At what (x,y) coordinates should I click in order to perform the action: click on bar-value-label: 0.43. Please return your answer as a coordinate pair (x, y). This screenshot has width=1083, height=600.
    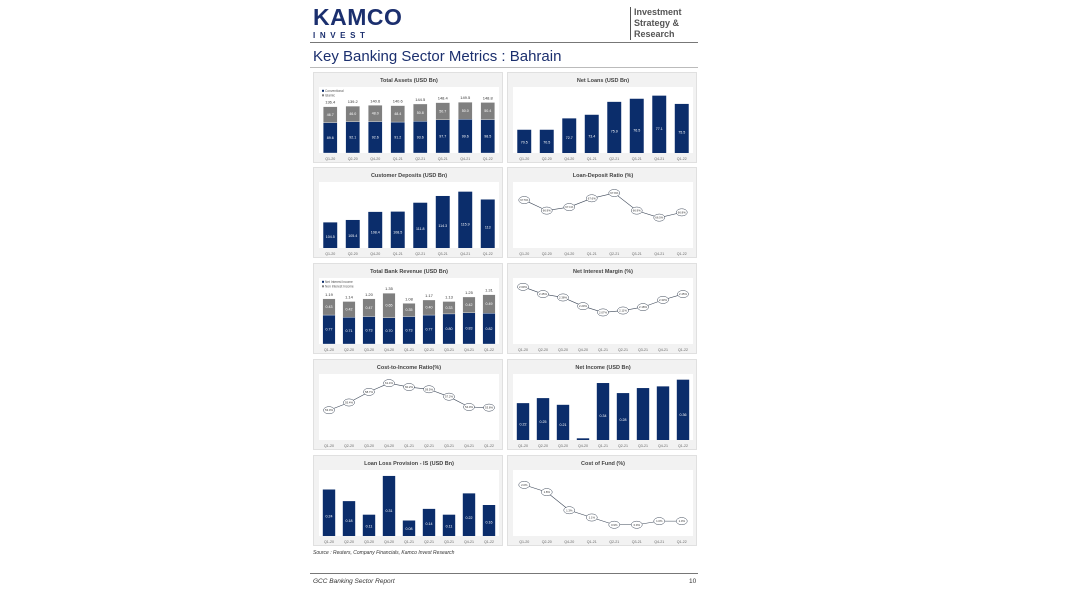
    Looking at the image, I should click on (329, 307).